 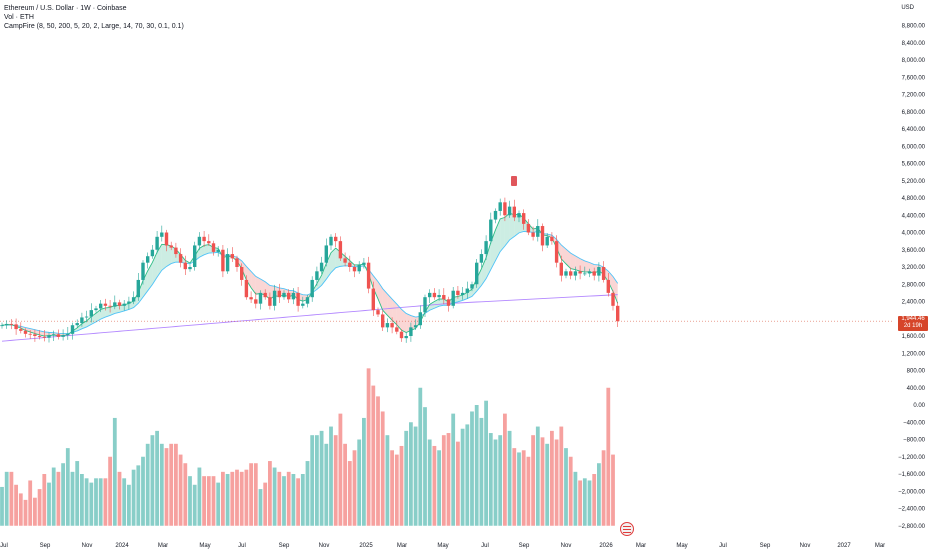 I want to click on price-tick-label: 4,000.00, so click(x=914, y=234).